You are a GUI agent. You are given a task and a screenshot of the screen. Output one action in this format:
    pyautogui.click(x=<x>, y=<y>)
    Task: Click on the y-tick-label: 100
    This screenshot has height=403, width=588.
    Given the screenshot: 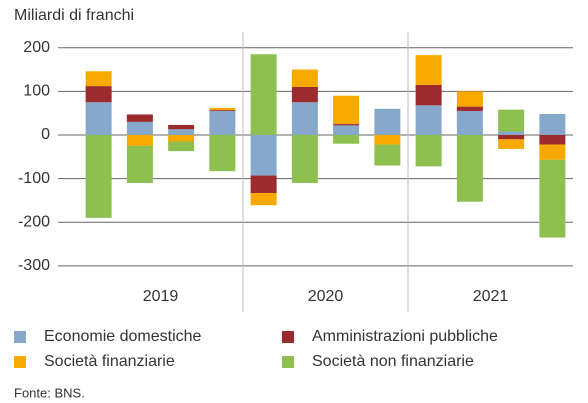 What is the action you would take?
    pyautogui.click(x=36, y=91)
    